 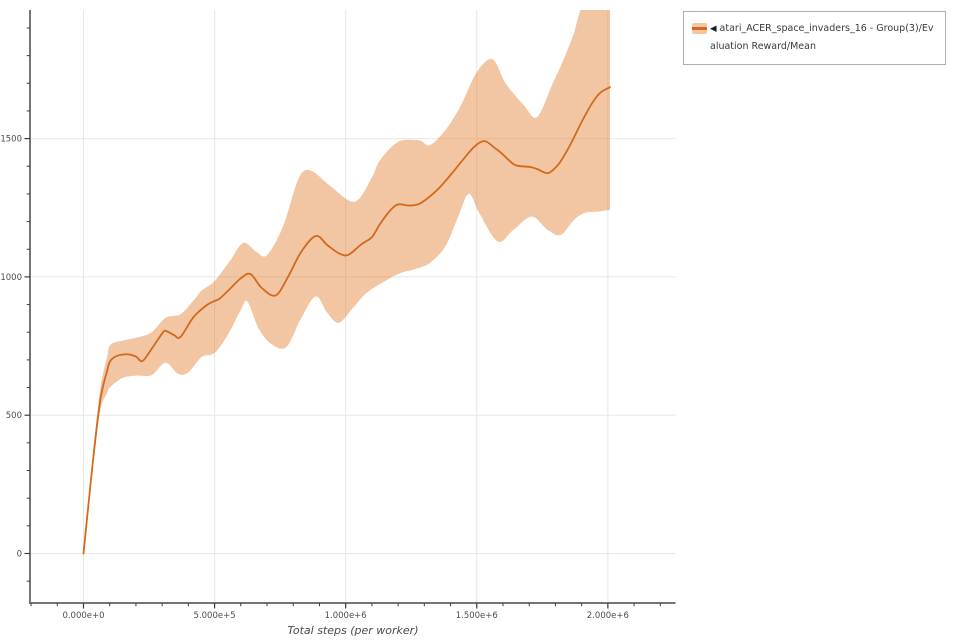 I want to click on x-tick-label: 1.500e+6, so click(x=477, y=616).